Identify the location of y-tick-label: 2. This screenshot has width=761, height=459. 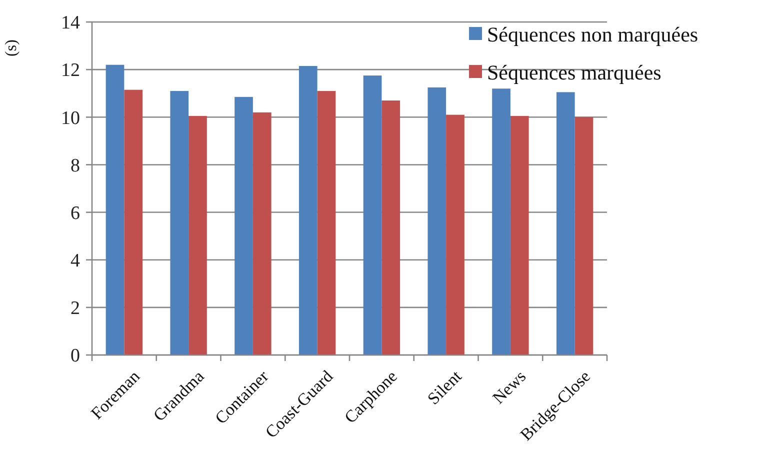
(75, 309).